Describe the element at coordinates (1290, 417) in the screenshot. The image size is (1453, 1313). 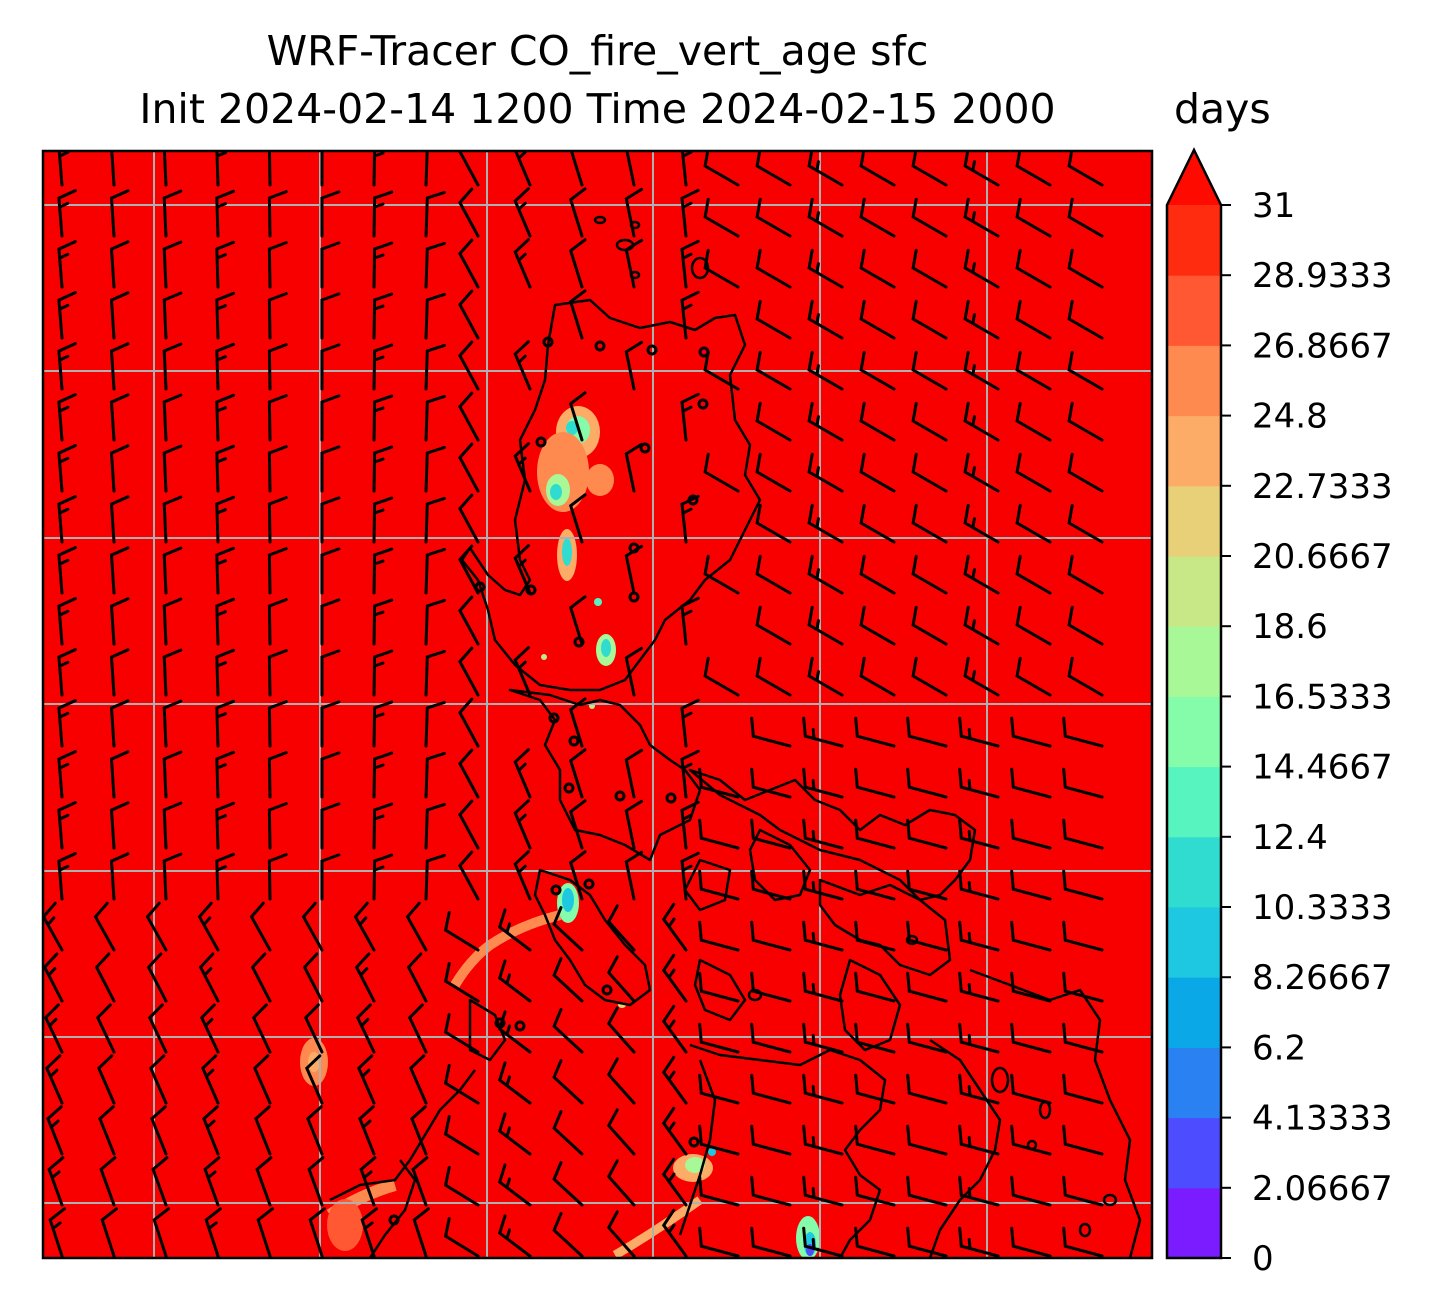
I see `colorbar-tick-label: 24.8` at that location.